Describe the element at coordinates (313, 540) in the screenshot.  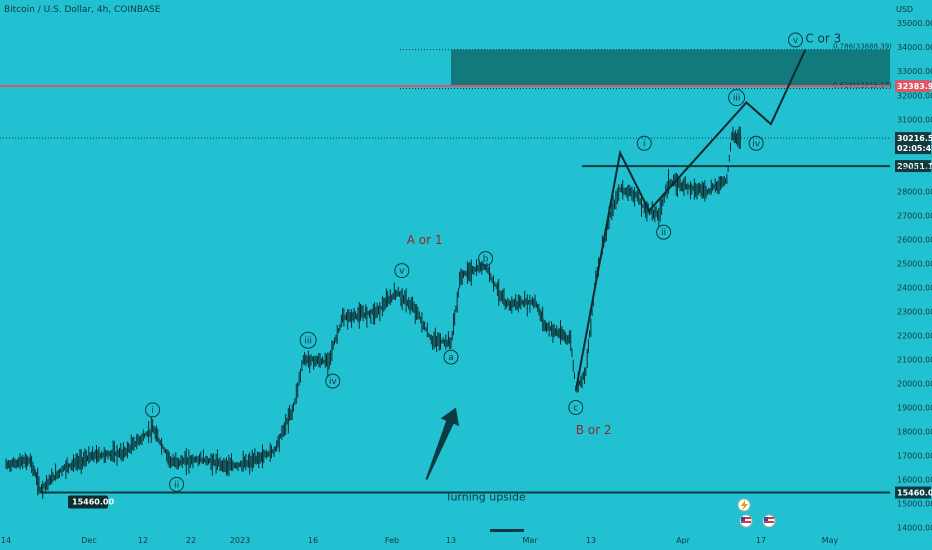
I see `x-tick-label: 16` at that location.